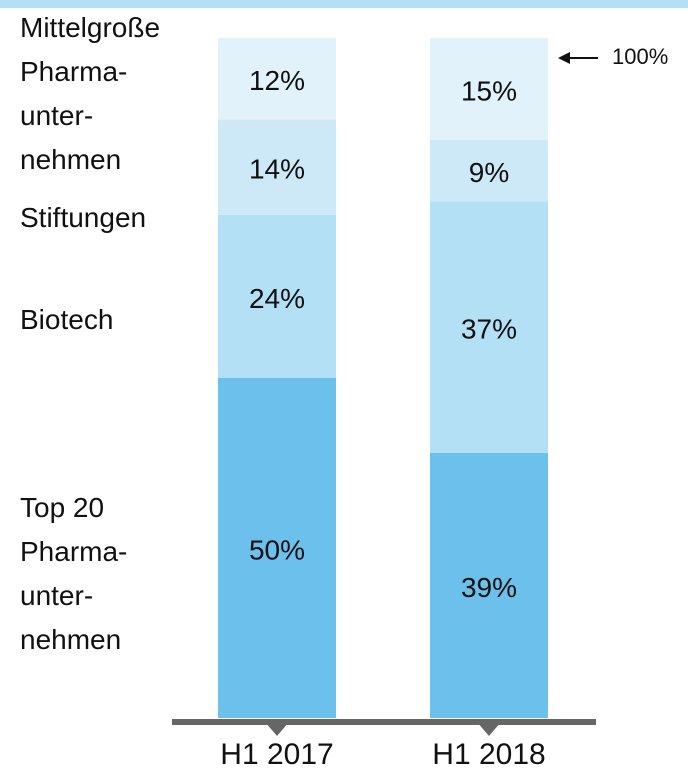  Describe the element at coordinates (67, 319) in the screenshot. I see `legend-label: Biotech` at that location.